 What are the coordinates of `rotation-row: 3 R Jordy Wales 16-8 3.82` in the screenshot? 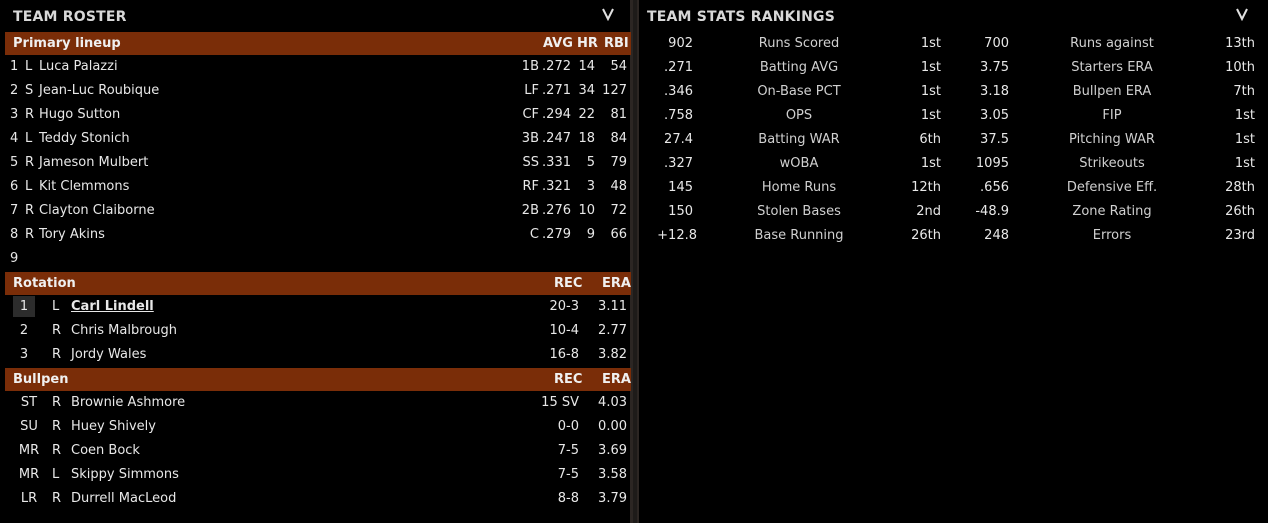 It's located at (318, 355).